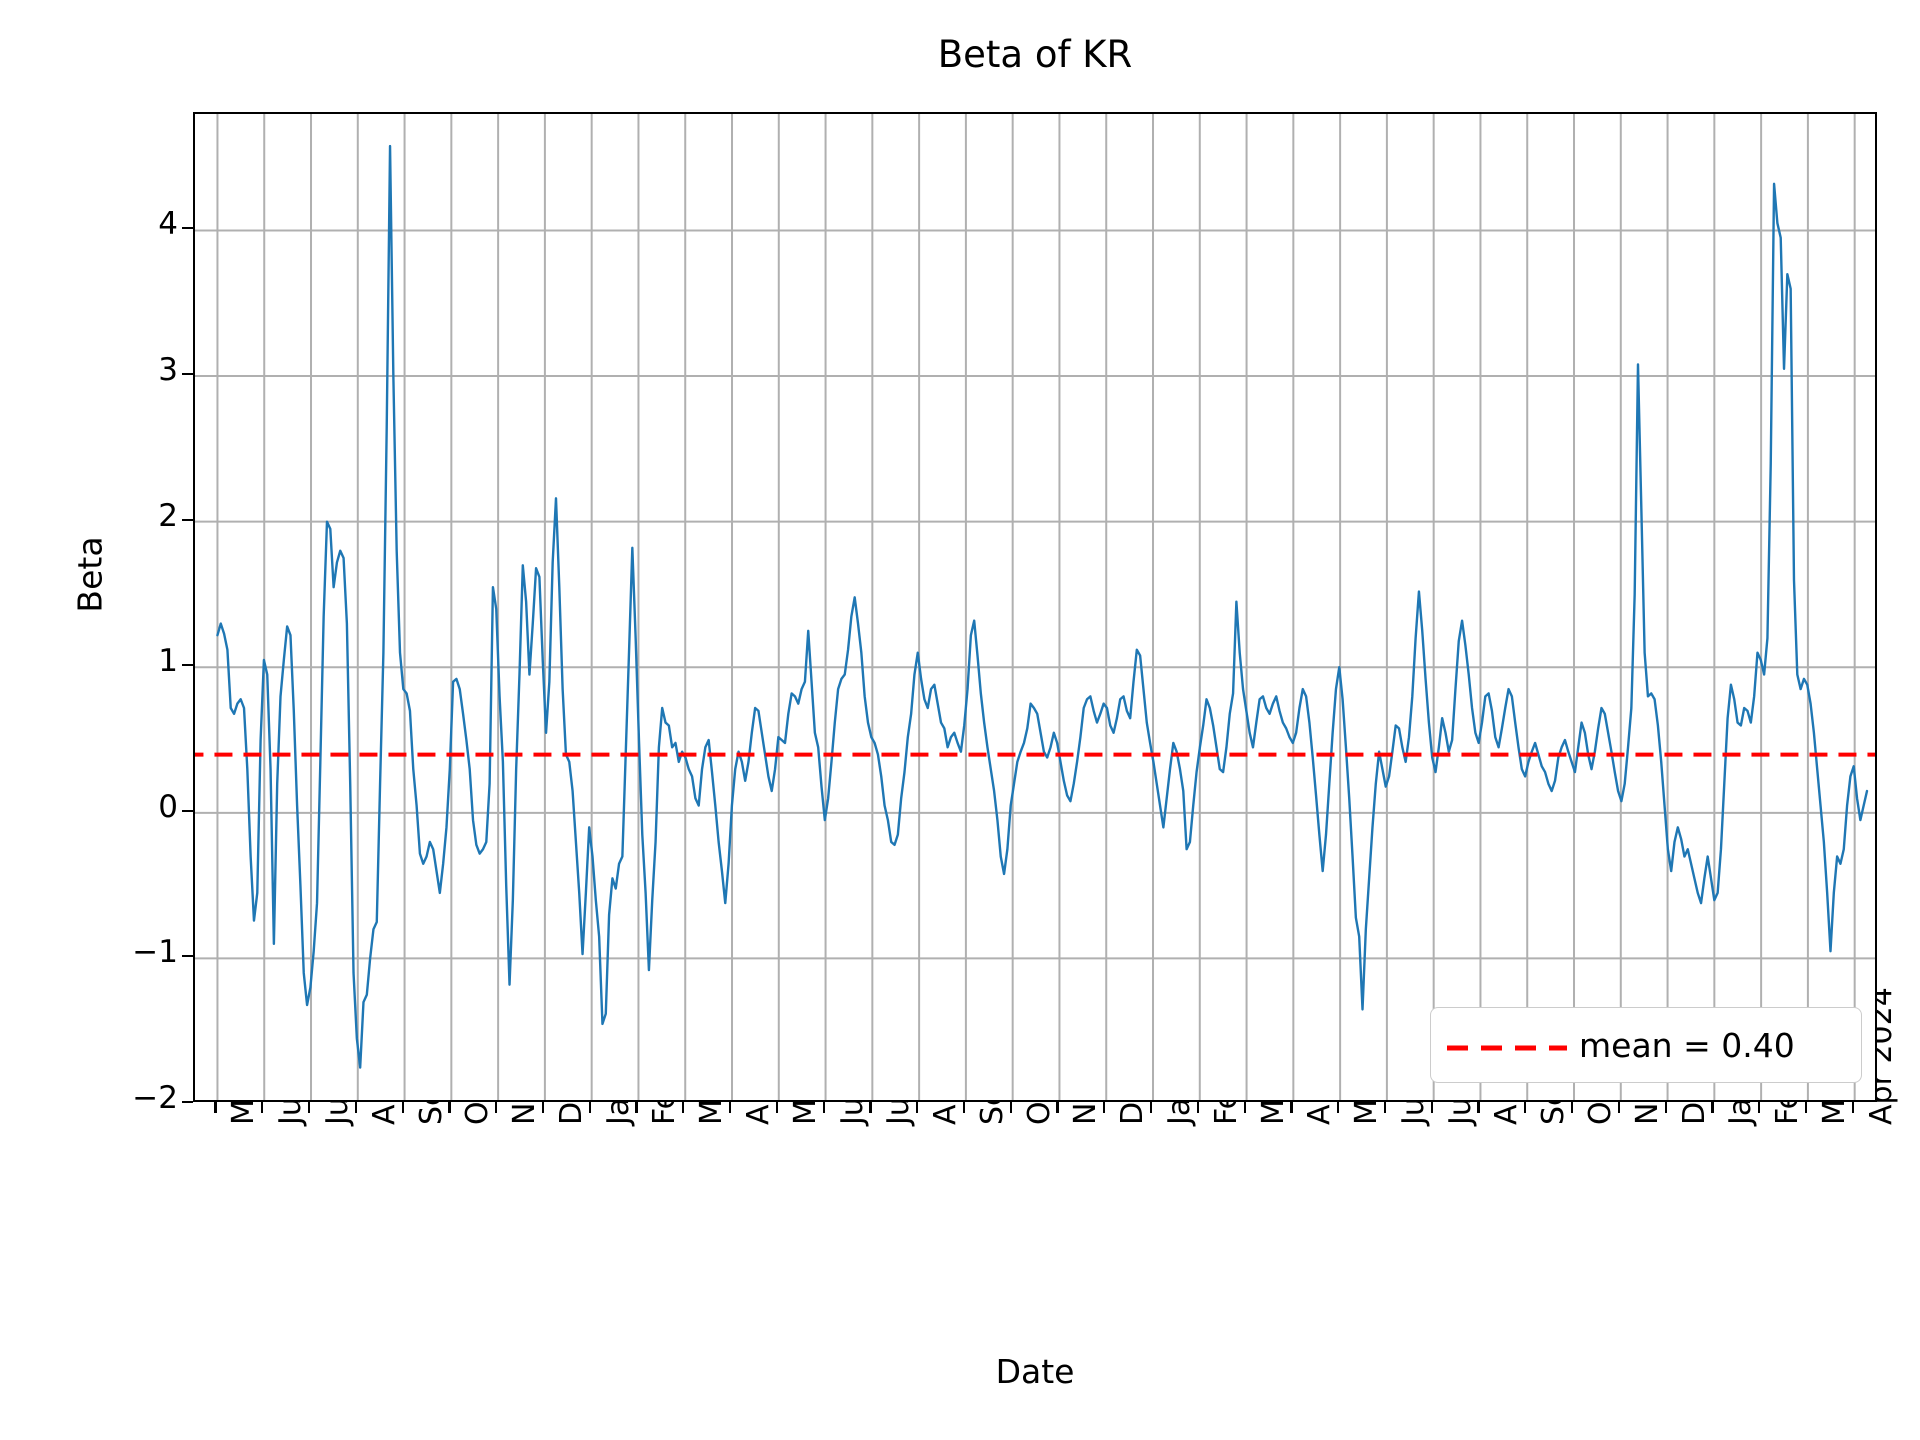 The width and height of the screenshot is (1920, 1440). I want to click on legend: mean = 0.40, so click(1646, 1045).